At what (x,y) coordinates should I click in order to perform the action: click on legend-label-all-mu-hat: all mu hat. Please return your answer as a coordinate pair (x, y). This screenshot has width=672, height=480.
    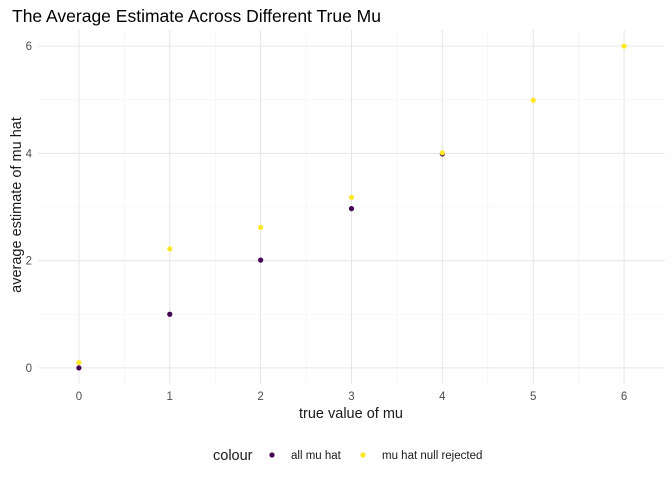
    Looking at the image, I should click on (316, 456).